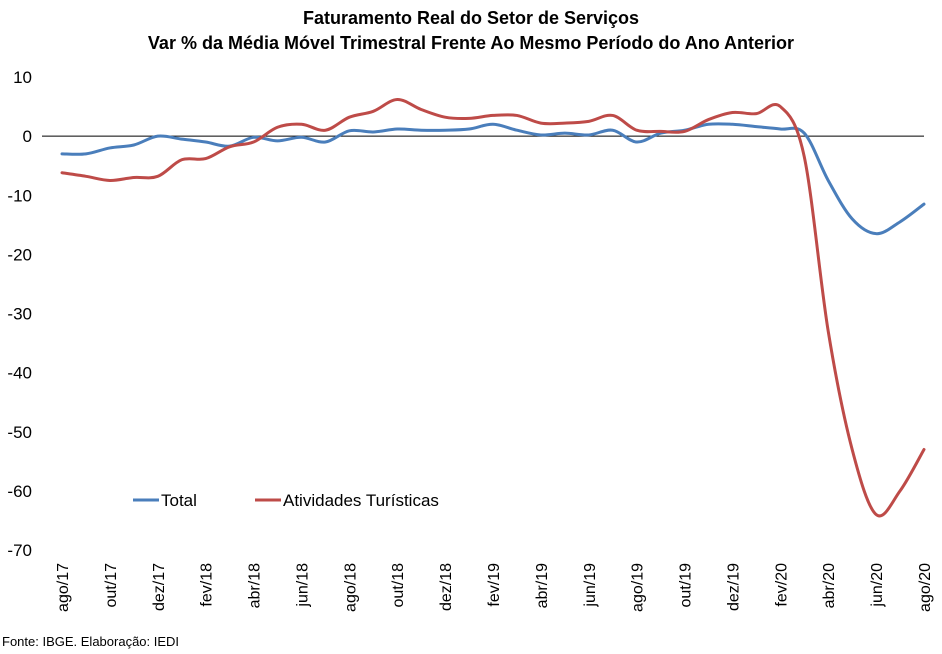 The height and width of the screenshot is (654, 942). I want to click on x-tick-label: dez/19, so click(733, 587).